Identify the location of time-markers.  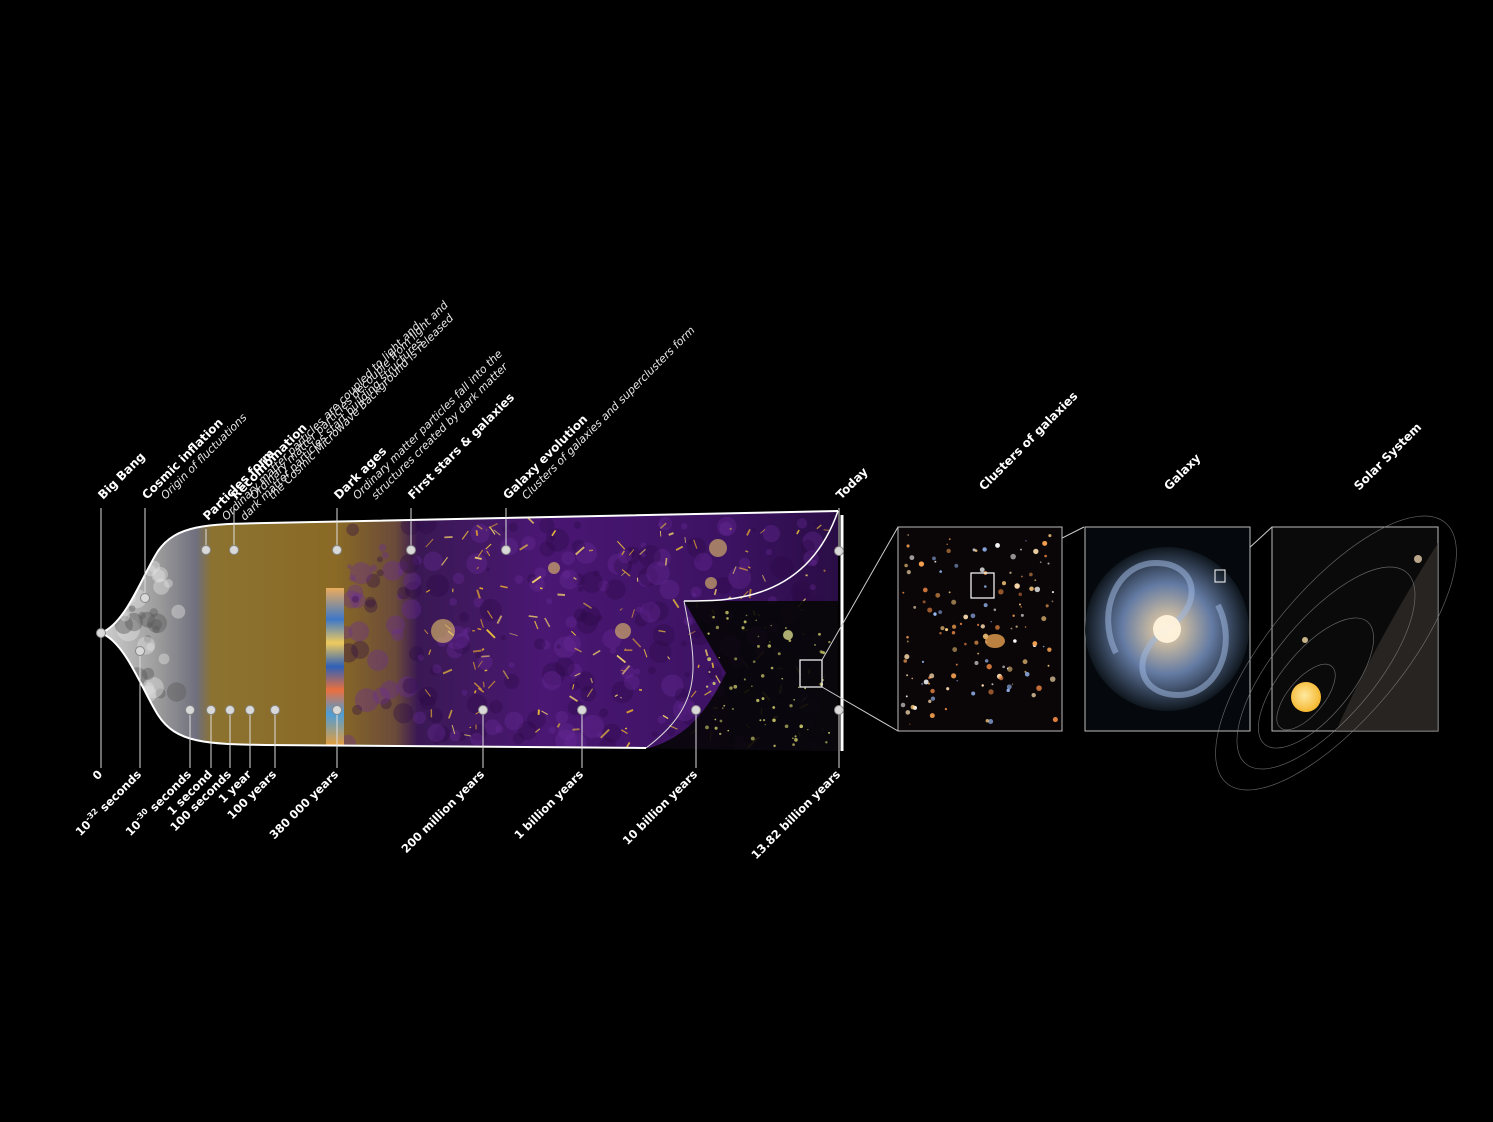
(472, 700).